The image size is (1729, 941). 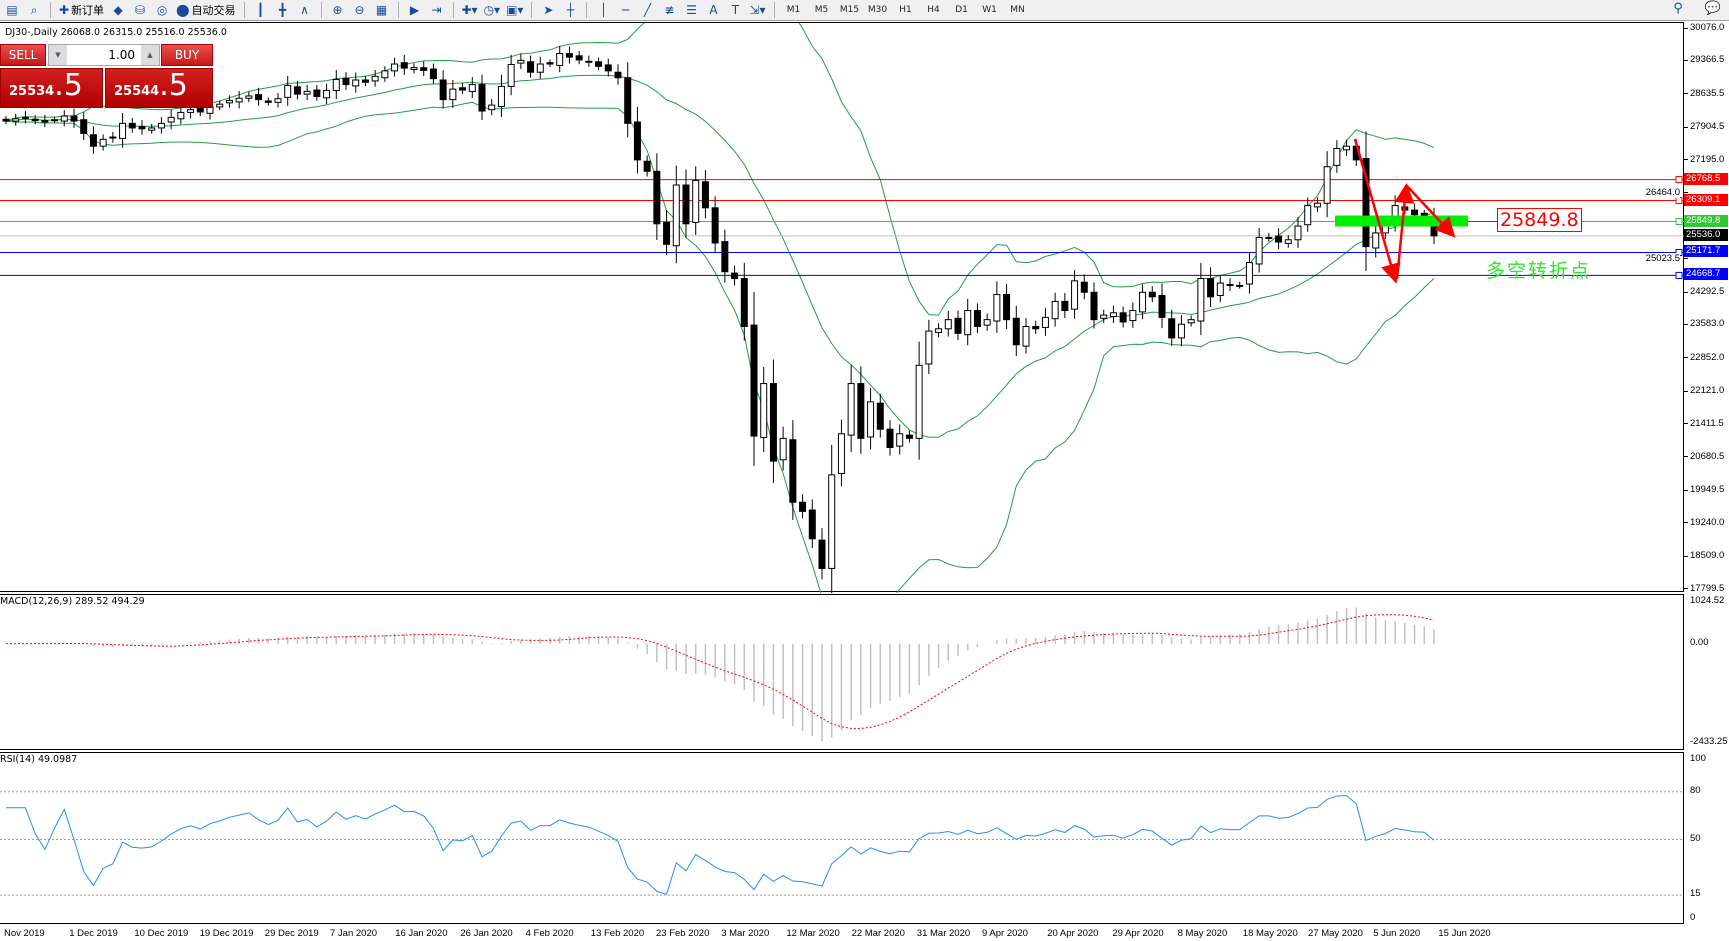 What do you see at coordinates (647, 10) in the screenshot?
I see `trendline-button: ╱` at bounding box center [647, 10].